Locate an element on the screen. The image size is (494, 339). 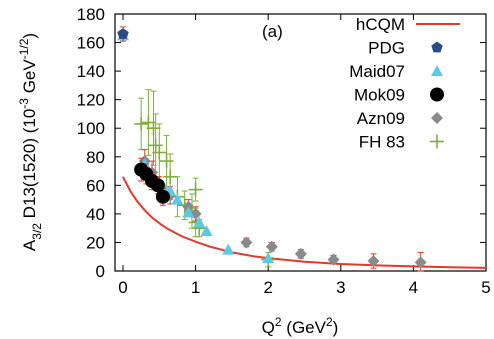
x-tick-label: 0 is located at coordinates (122, 287).